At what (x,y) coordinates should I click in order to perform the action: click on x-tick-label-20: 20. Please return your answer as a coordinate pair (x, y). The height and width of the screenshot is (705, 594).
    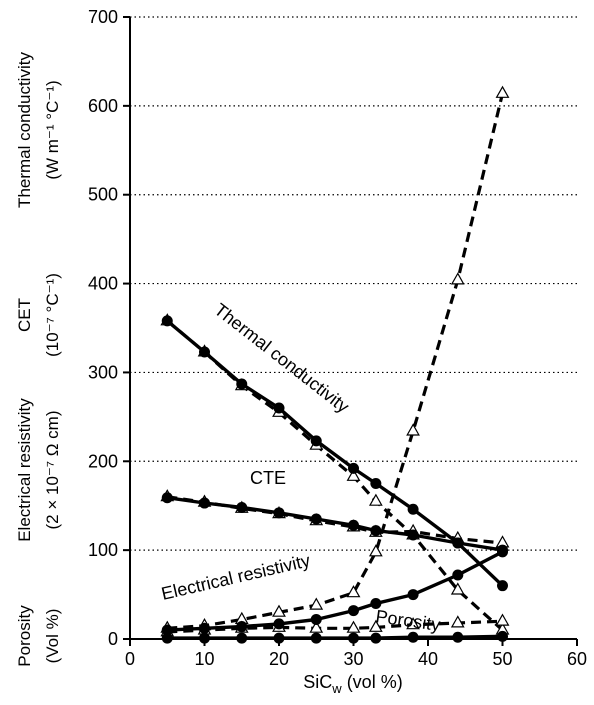
    Looking at the image, I should click on (279, 659).